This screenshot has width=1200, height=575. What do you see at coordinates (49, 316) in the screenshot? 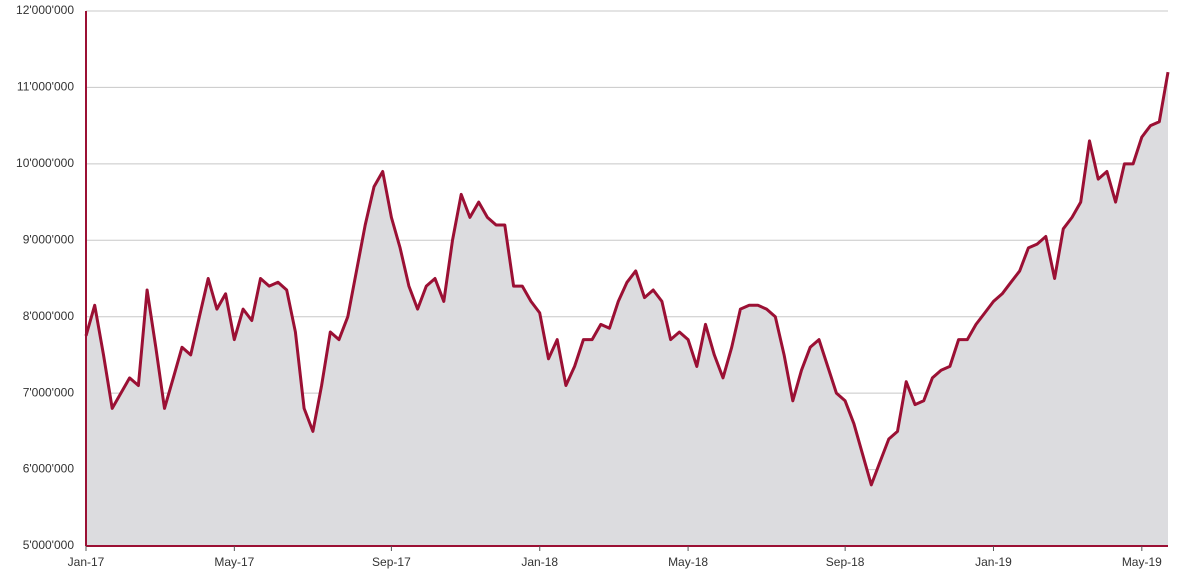
I see `y-tick-label: 8'000'000` at bounding box center [49, 316].